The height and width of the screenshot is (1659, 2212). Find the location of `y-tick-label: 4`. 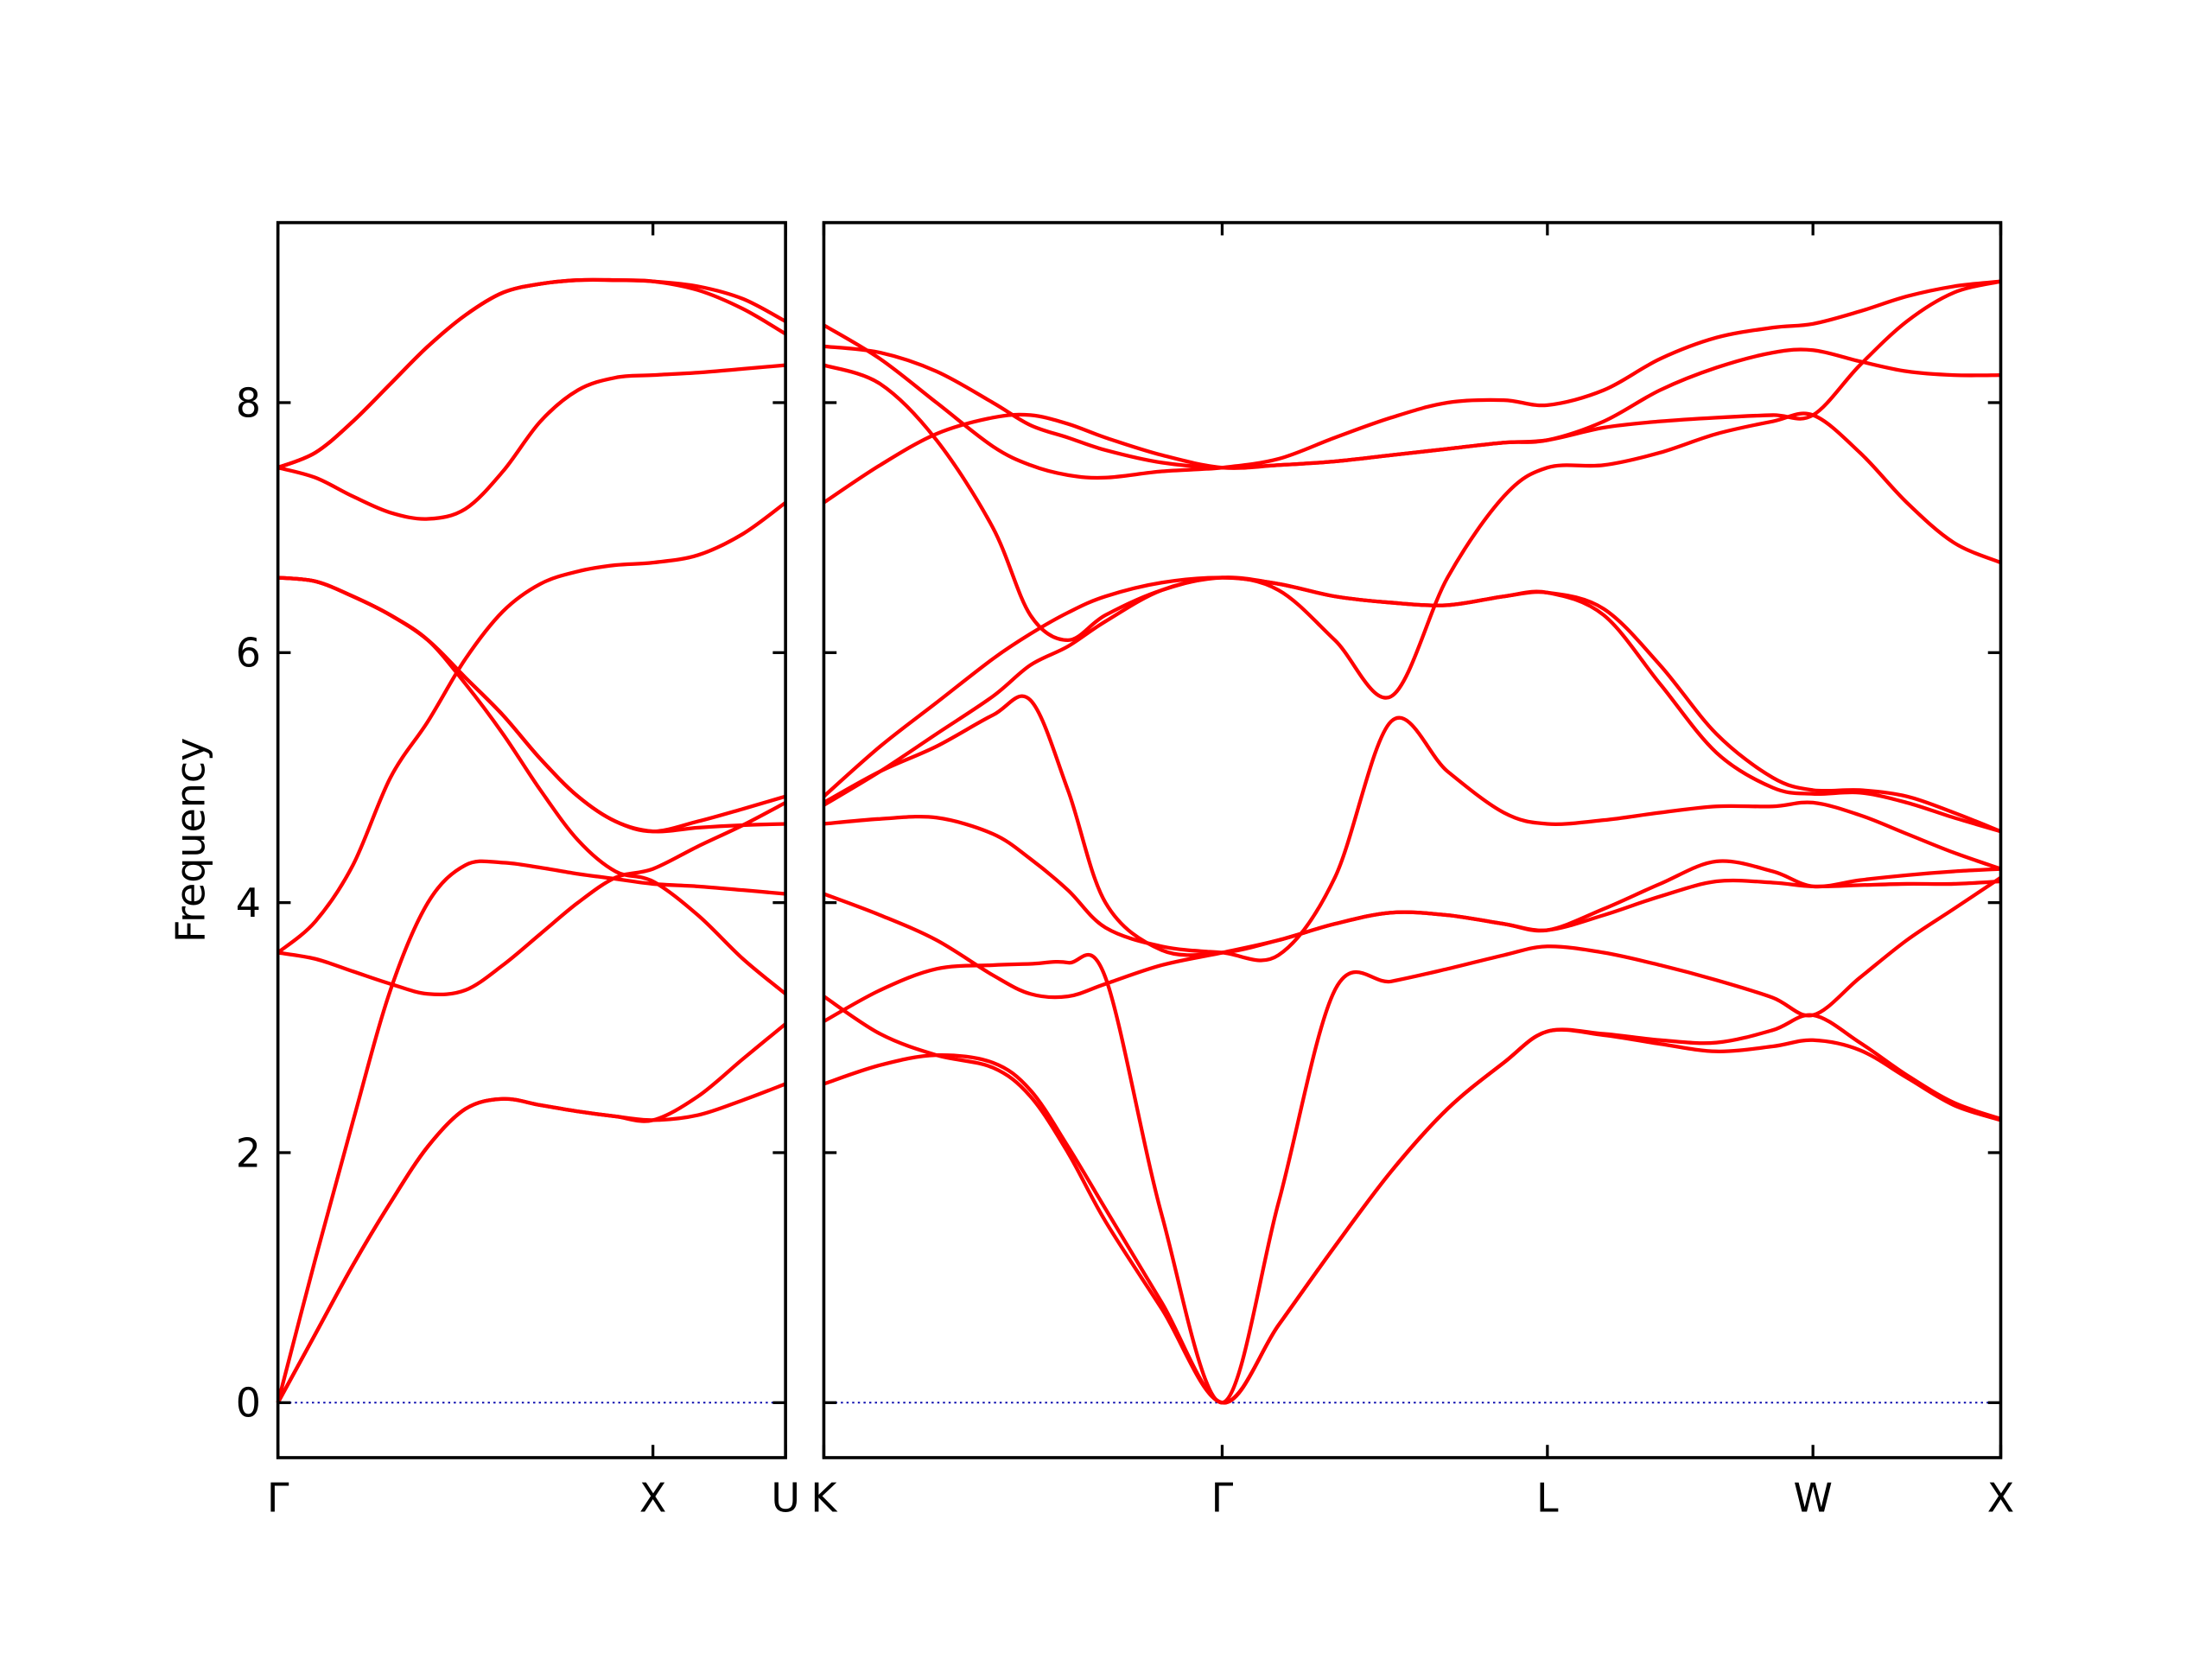

y-tick-label: 4 is located at coordinates (248, 903).